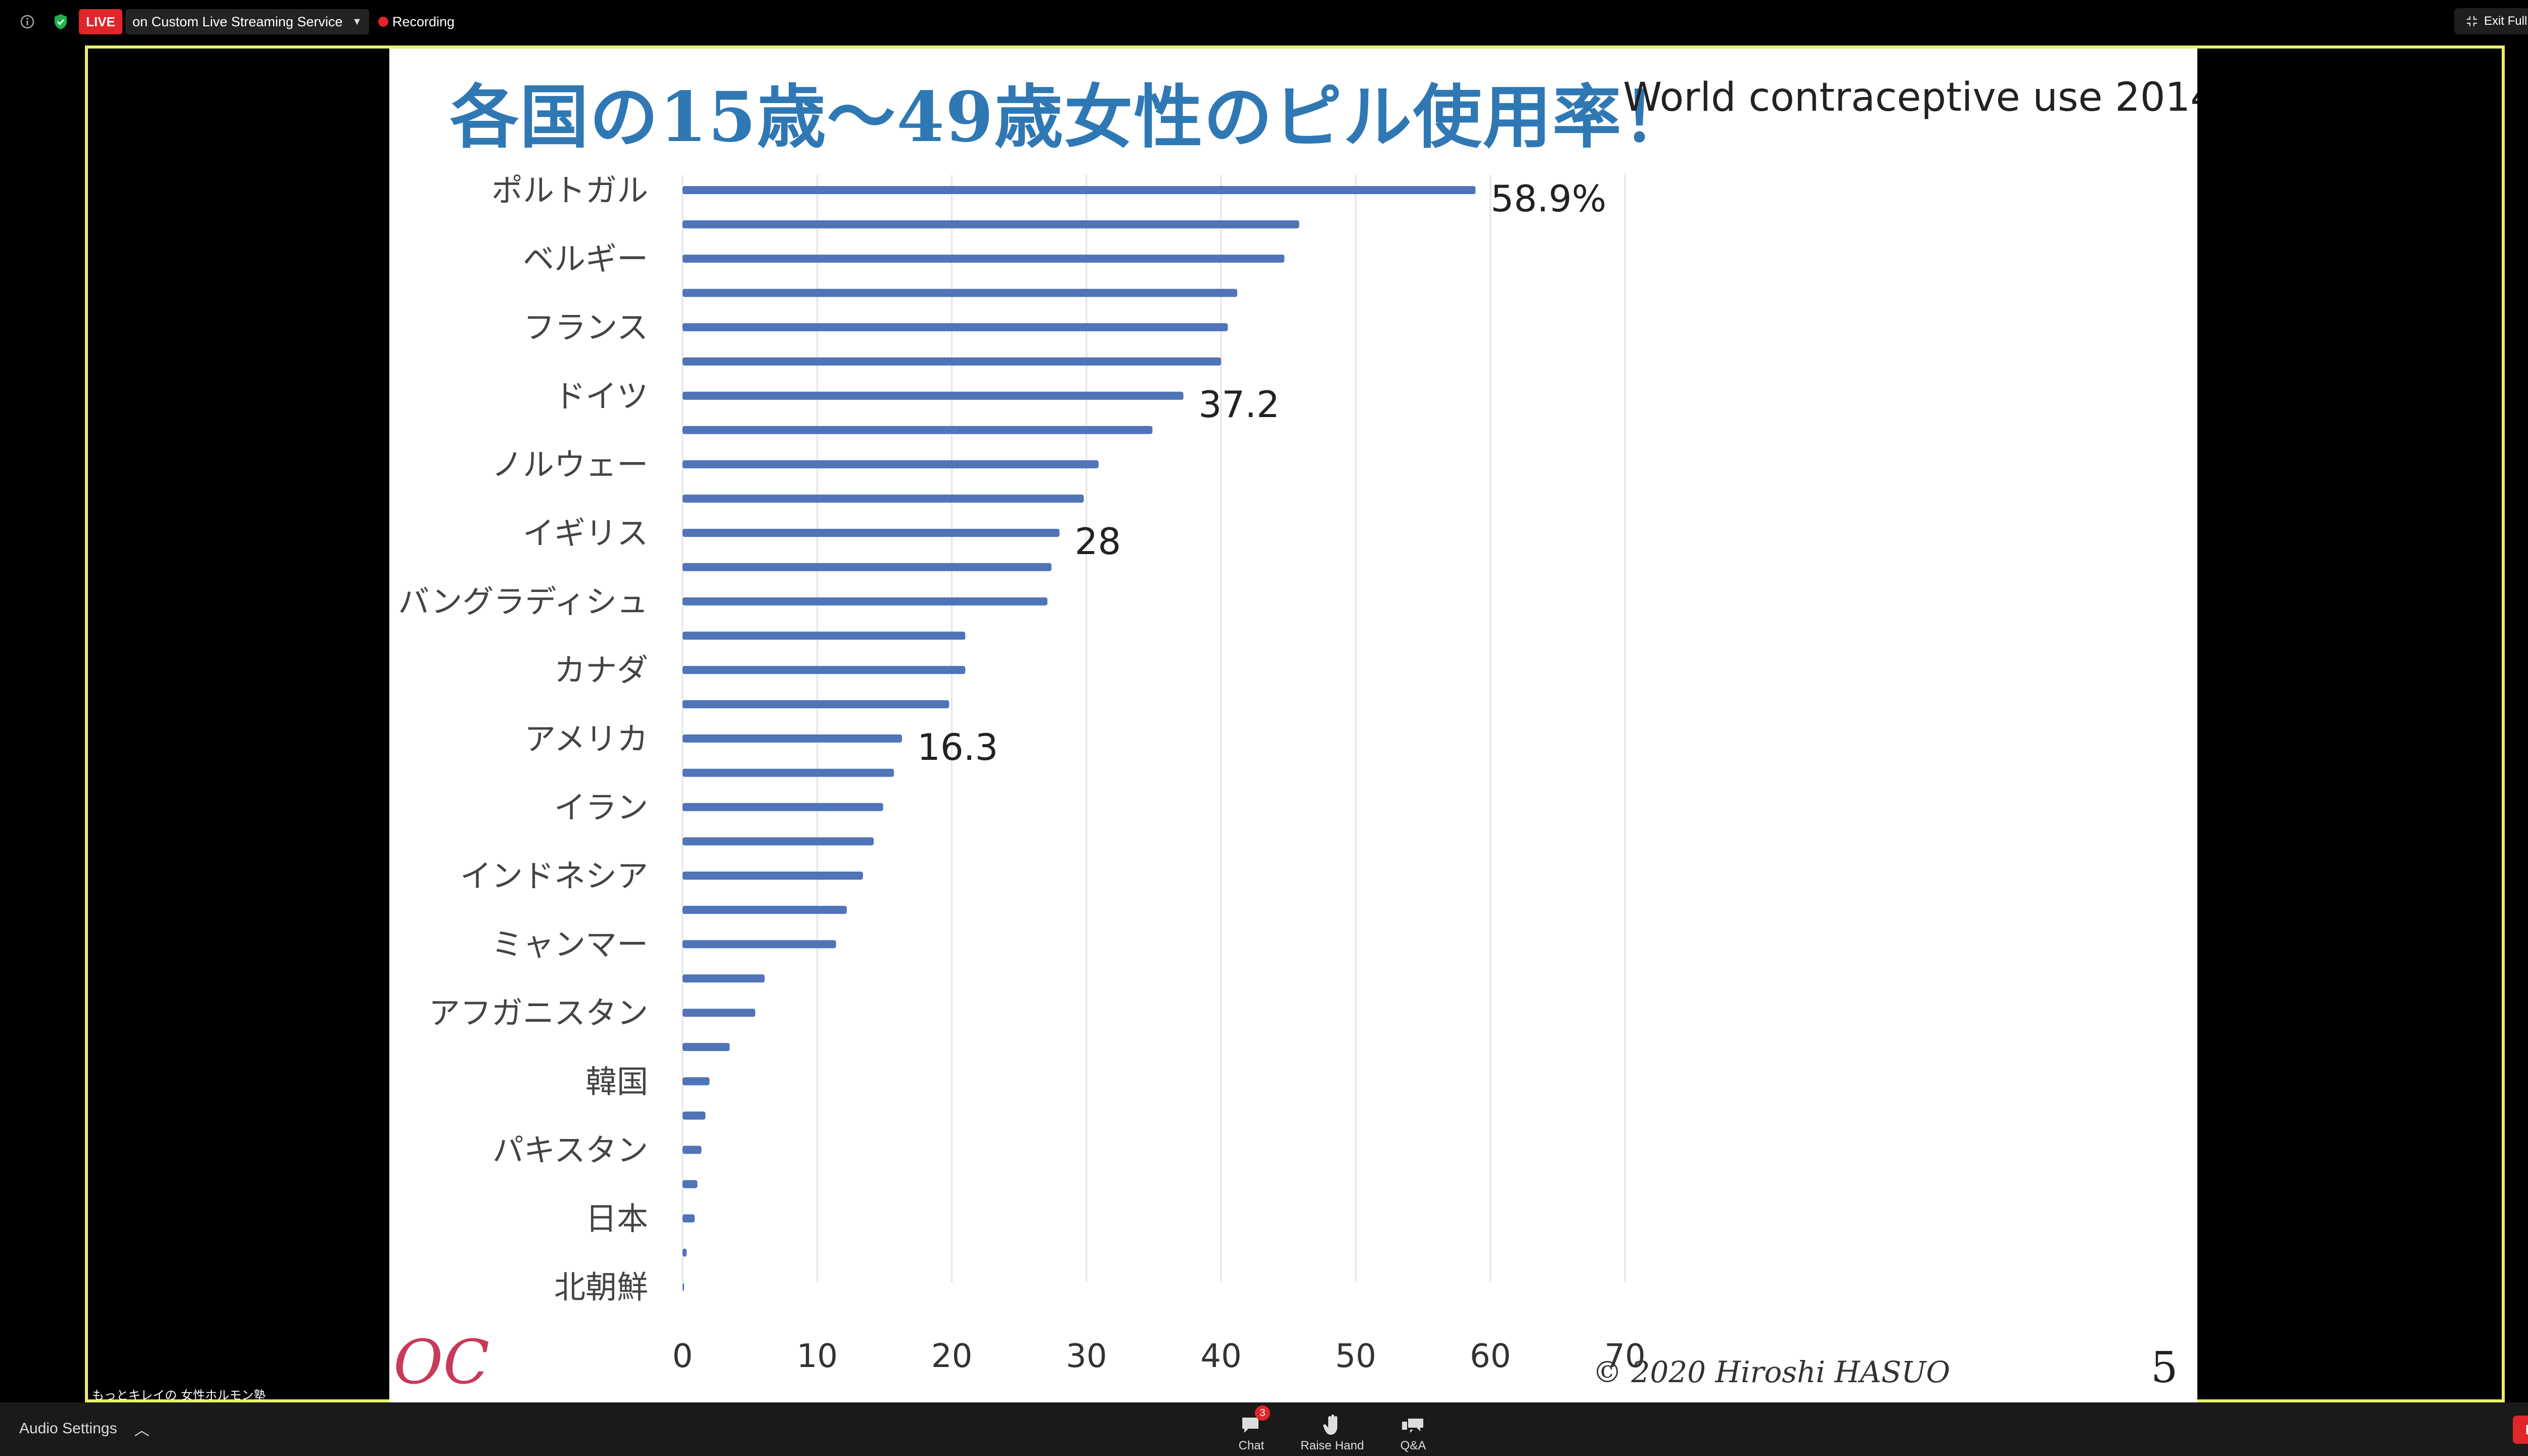 The image size is (2528, 1456). Describe the element at coordinates (1221, 1356) in the screenshot. I see `x-tick-label: 40` at that location.